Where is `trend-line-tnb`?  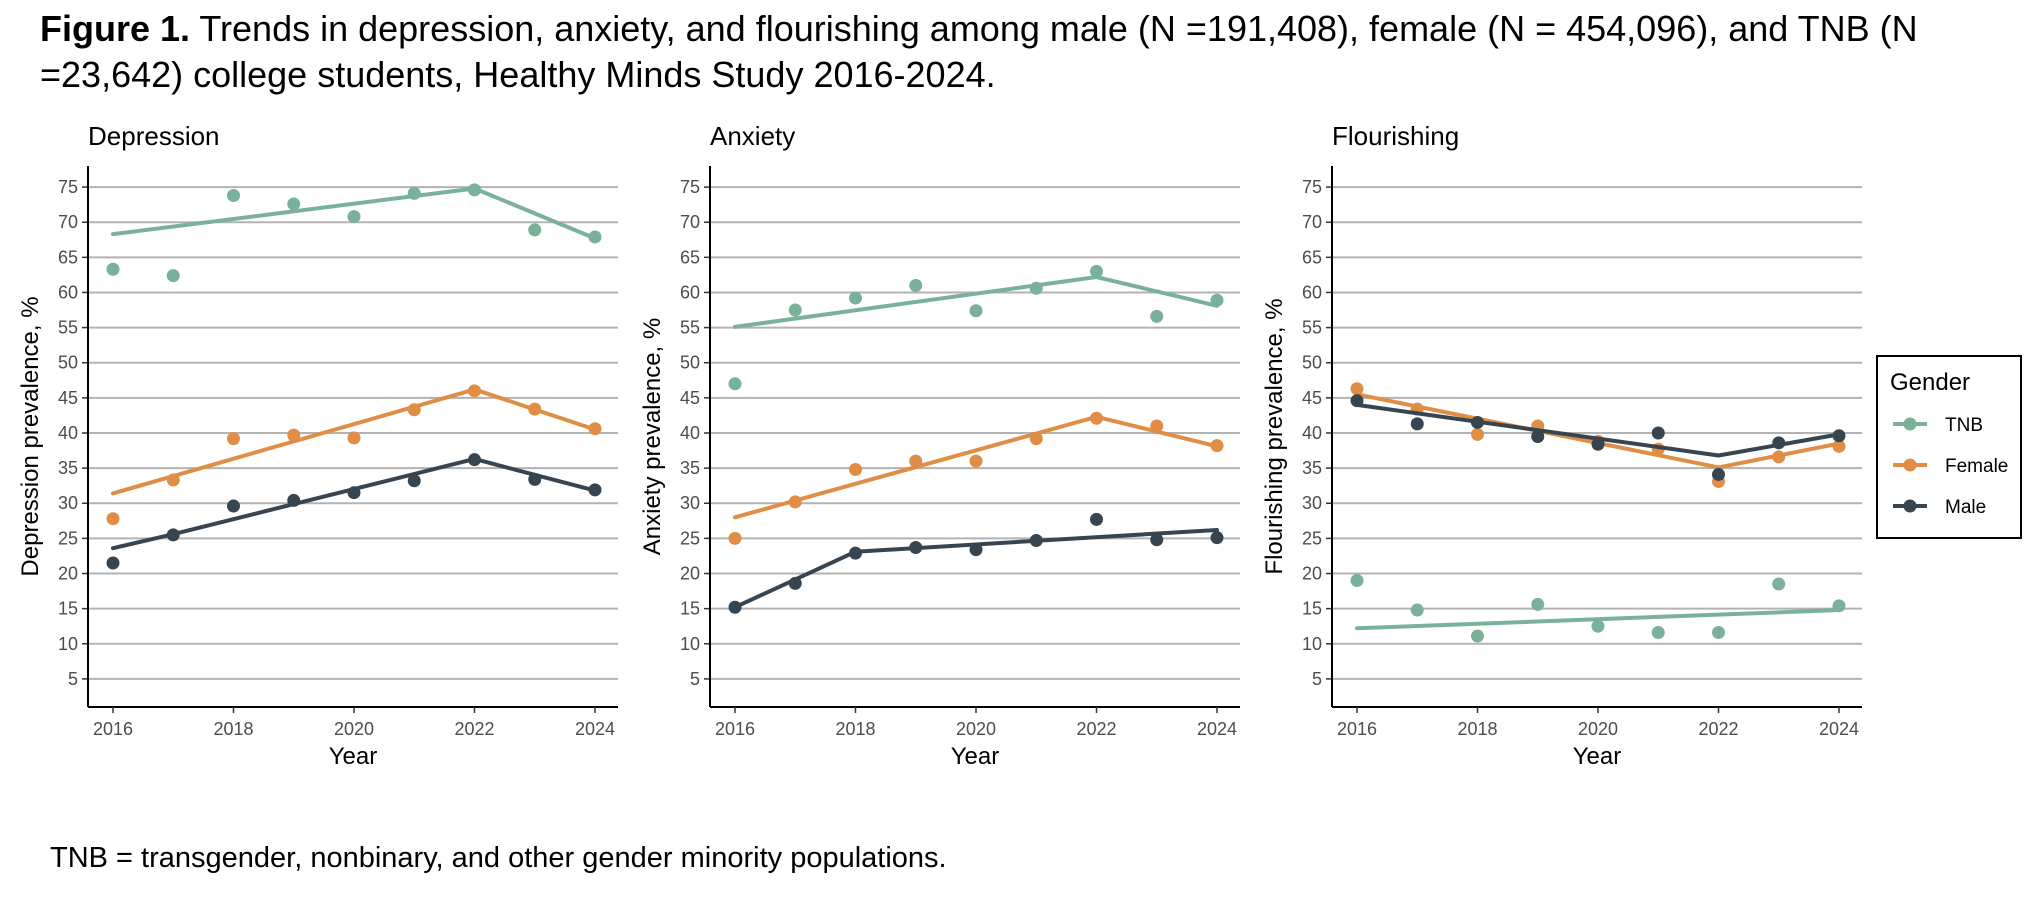 trend-line-tnb is located at coordinates (1598, 619).